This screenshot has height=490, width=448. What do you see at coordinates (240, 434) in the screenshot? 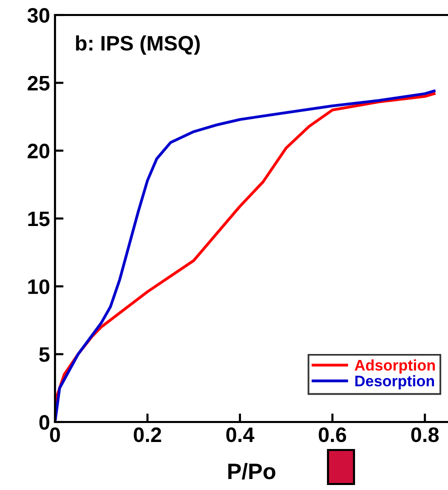
I see `x-tick-label: 0.4` at bounding box center [240, 434].